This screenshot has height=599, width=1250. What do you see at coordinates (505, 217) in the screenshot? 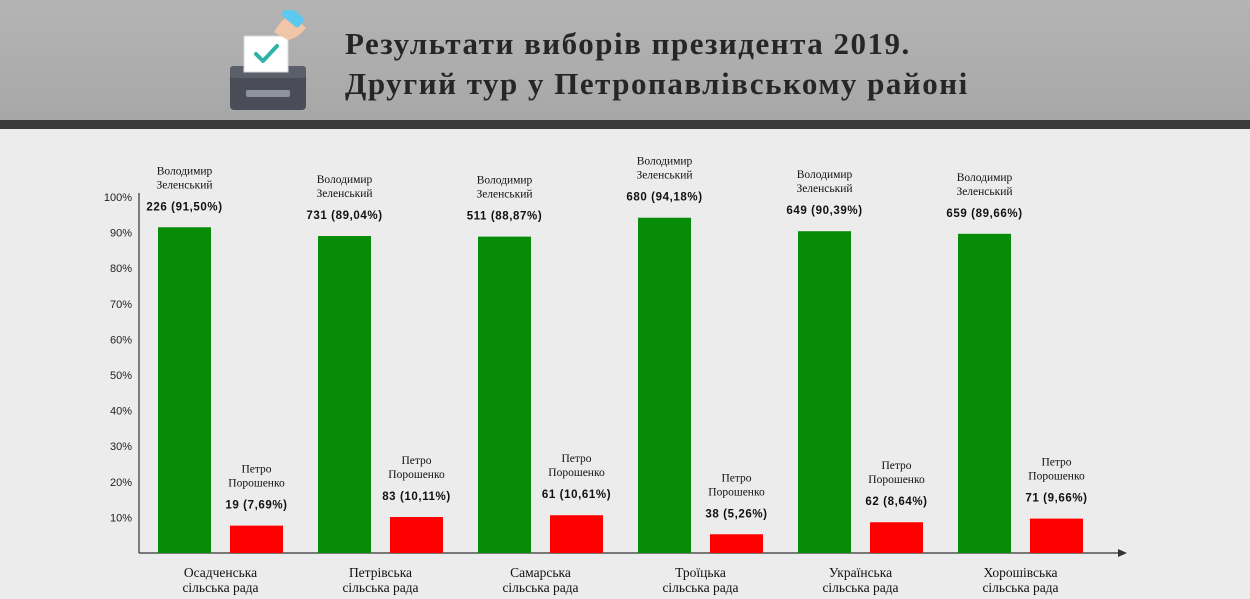
I see `data-label: 511 (88,87%)` at bounding box center [505, 217].